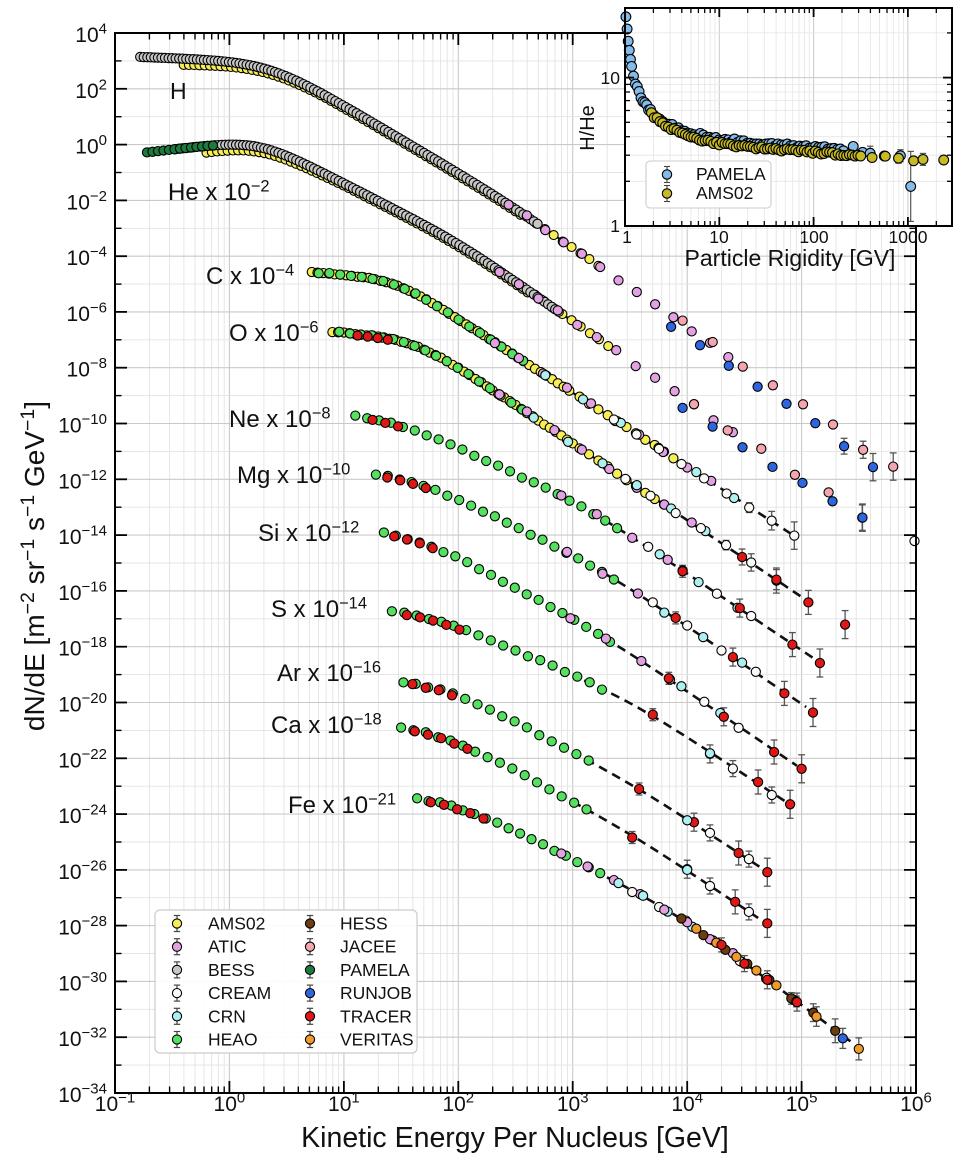  What do you see at coordinates (458, 1103) in the screenshot?
I see `svg-text: 10²` at bounding box center [458, 1103].